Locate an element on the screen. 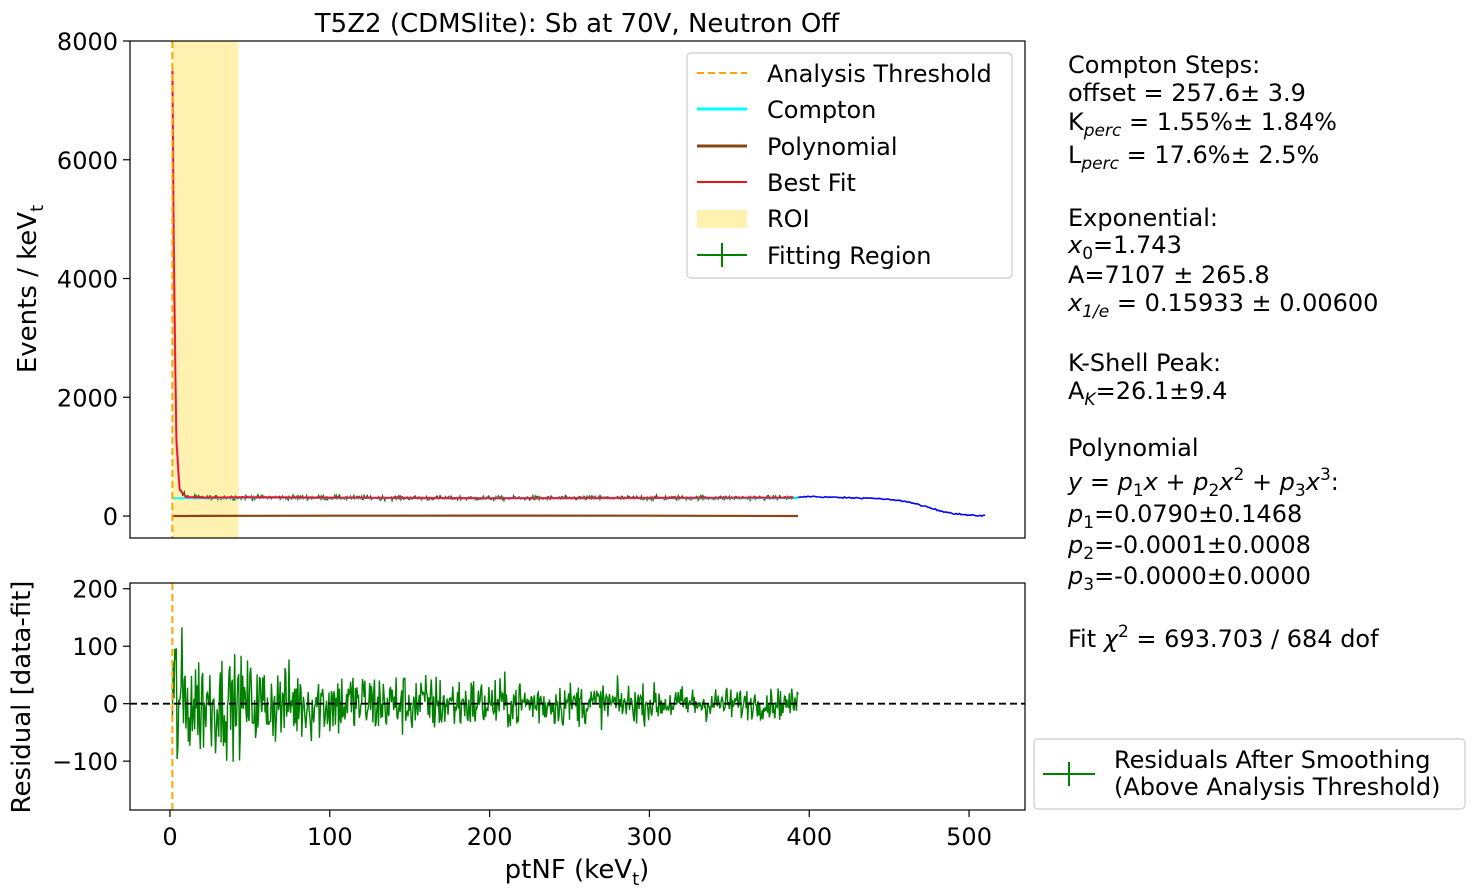 The image size is (1475, 895). x0-main: x is located at coordinates (1075, 245).